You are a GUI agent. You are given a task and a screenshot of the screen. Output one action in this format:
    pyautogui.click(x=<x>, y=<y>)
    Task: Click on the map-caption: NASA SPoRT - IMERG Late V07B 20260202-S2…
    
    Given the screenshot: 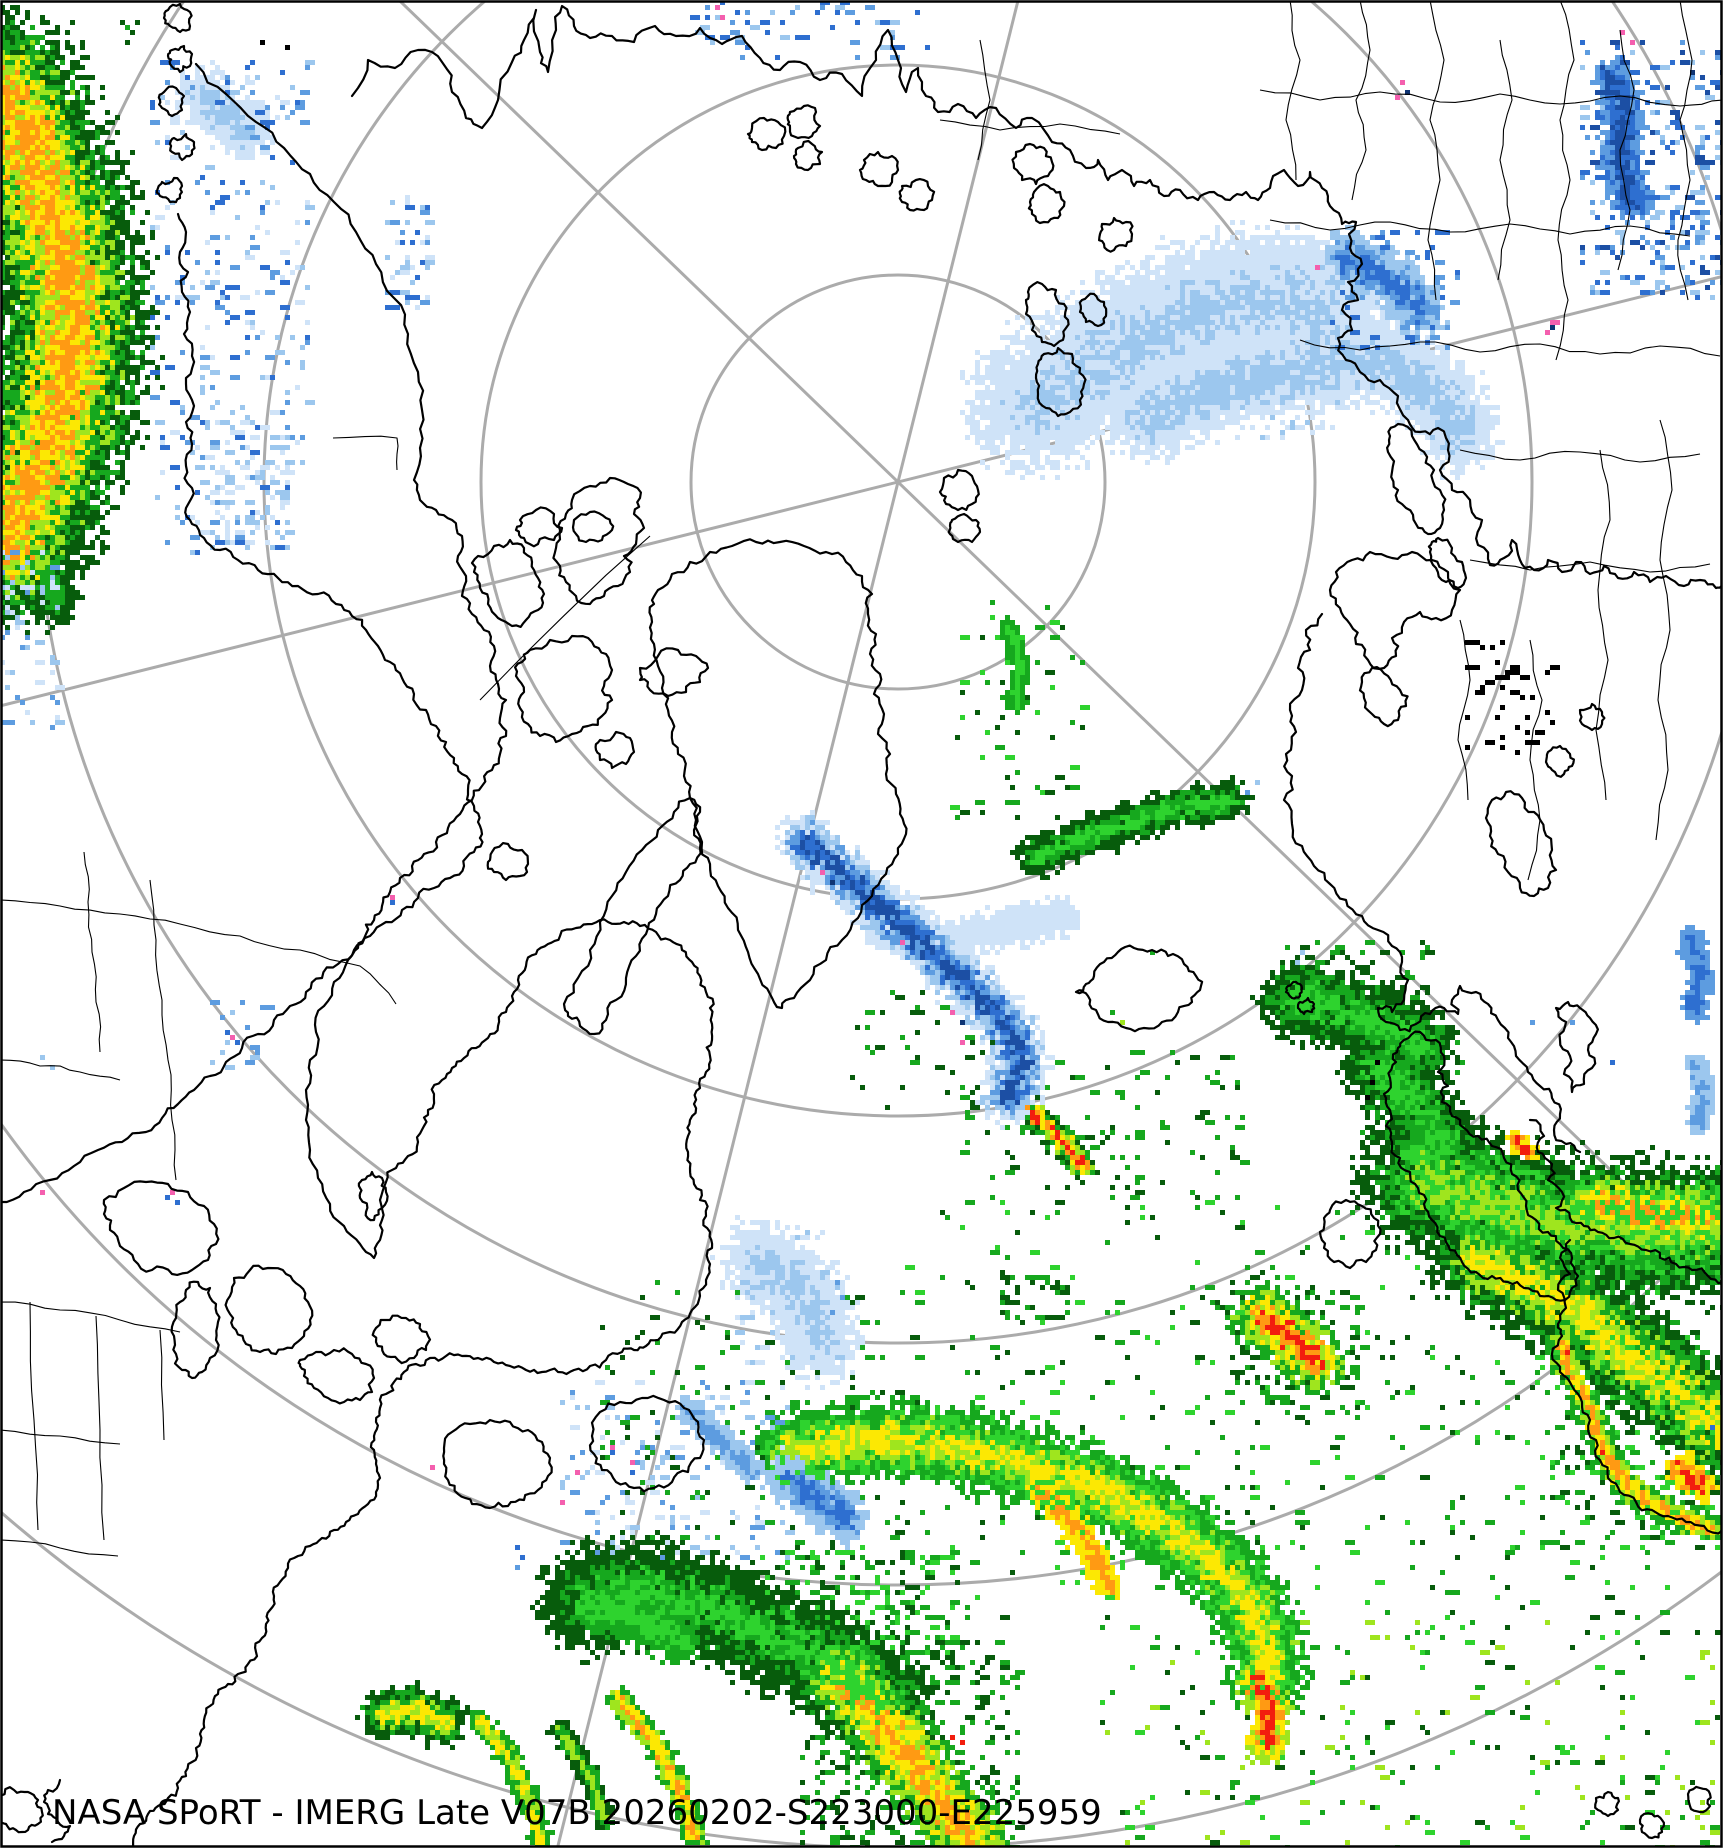 What is the action you would take?
    pyautogui.click(x=577, y=1813)
    